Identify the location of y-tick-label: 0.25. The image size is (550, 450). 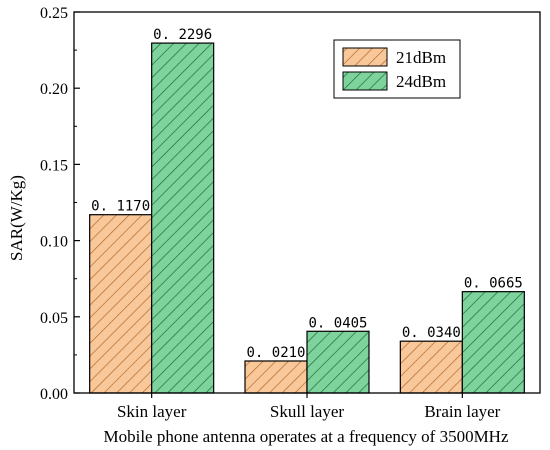
(54, 13).